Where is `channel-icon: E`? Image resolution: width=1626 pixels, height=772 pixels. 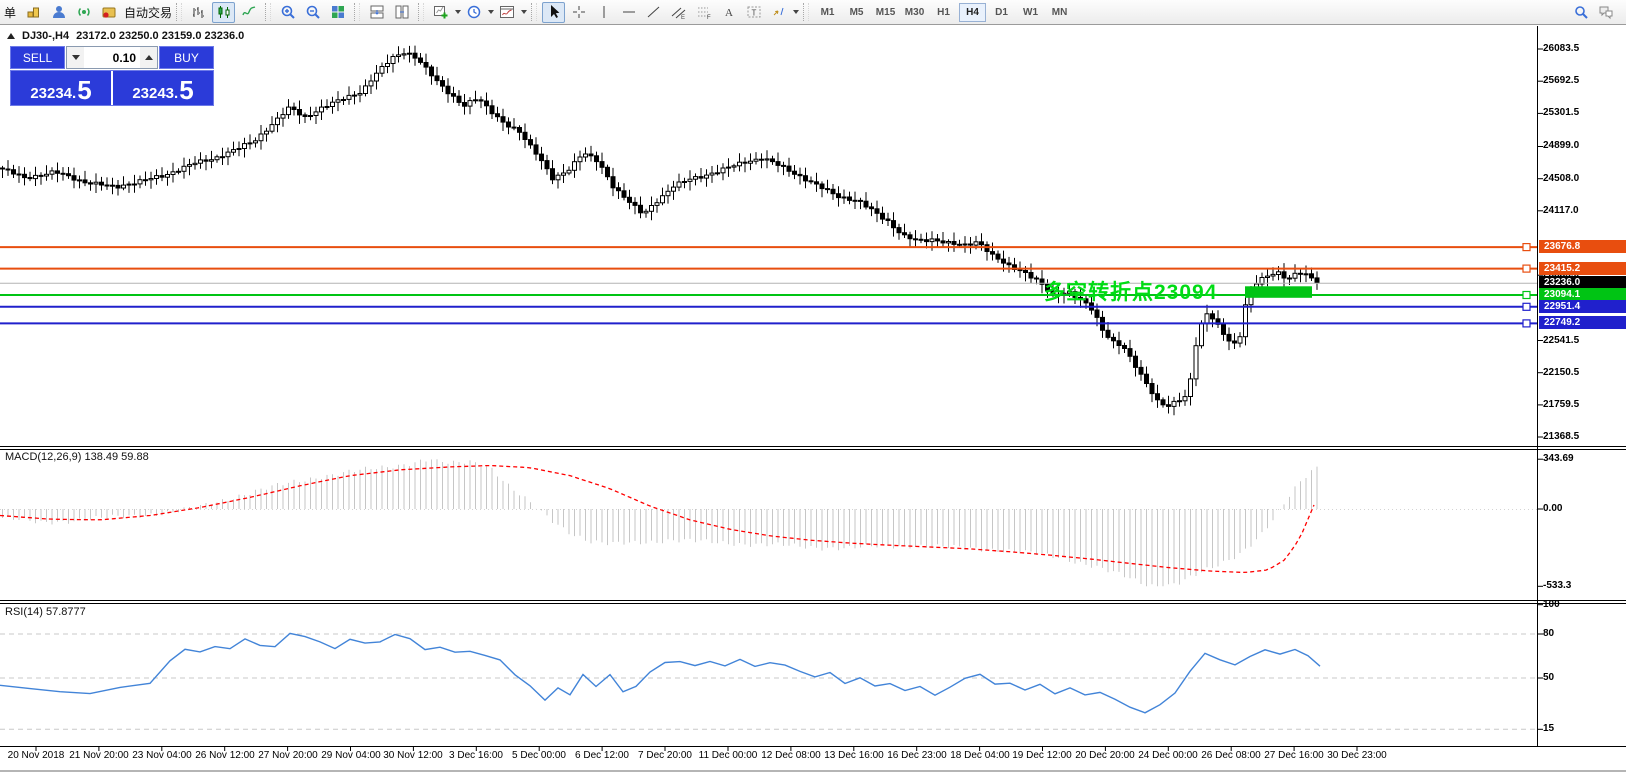 channel-icon: E is located at coordinates (678, 12).